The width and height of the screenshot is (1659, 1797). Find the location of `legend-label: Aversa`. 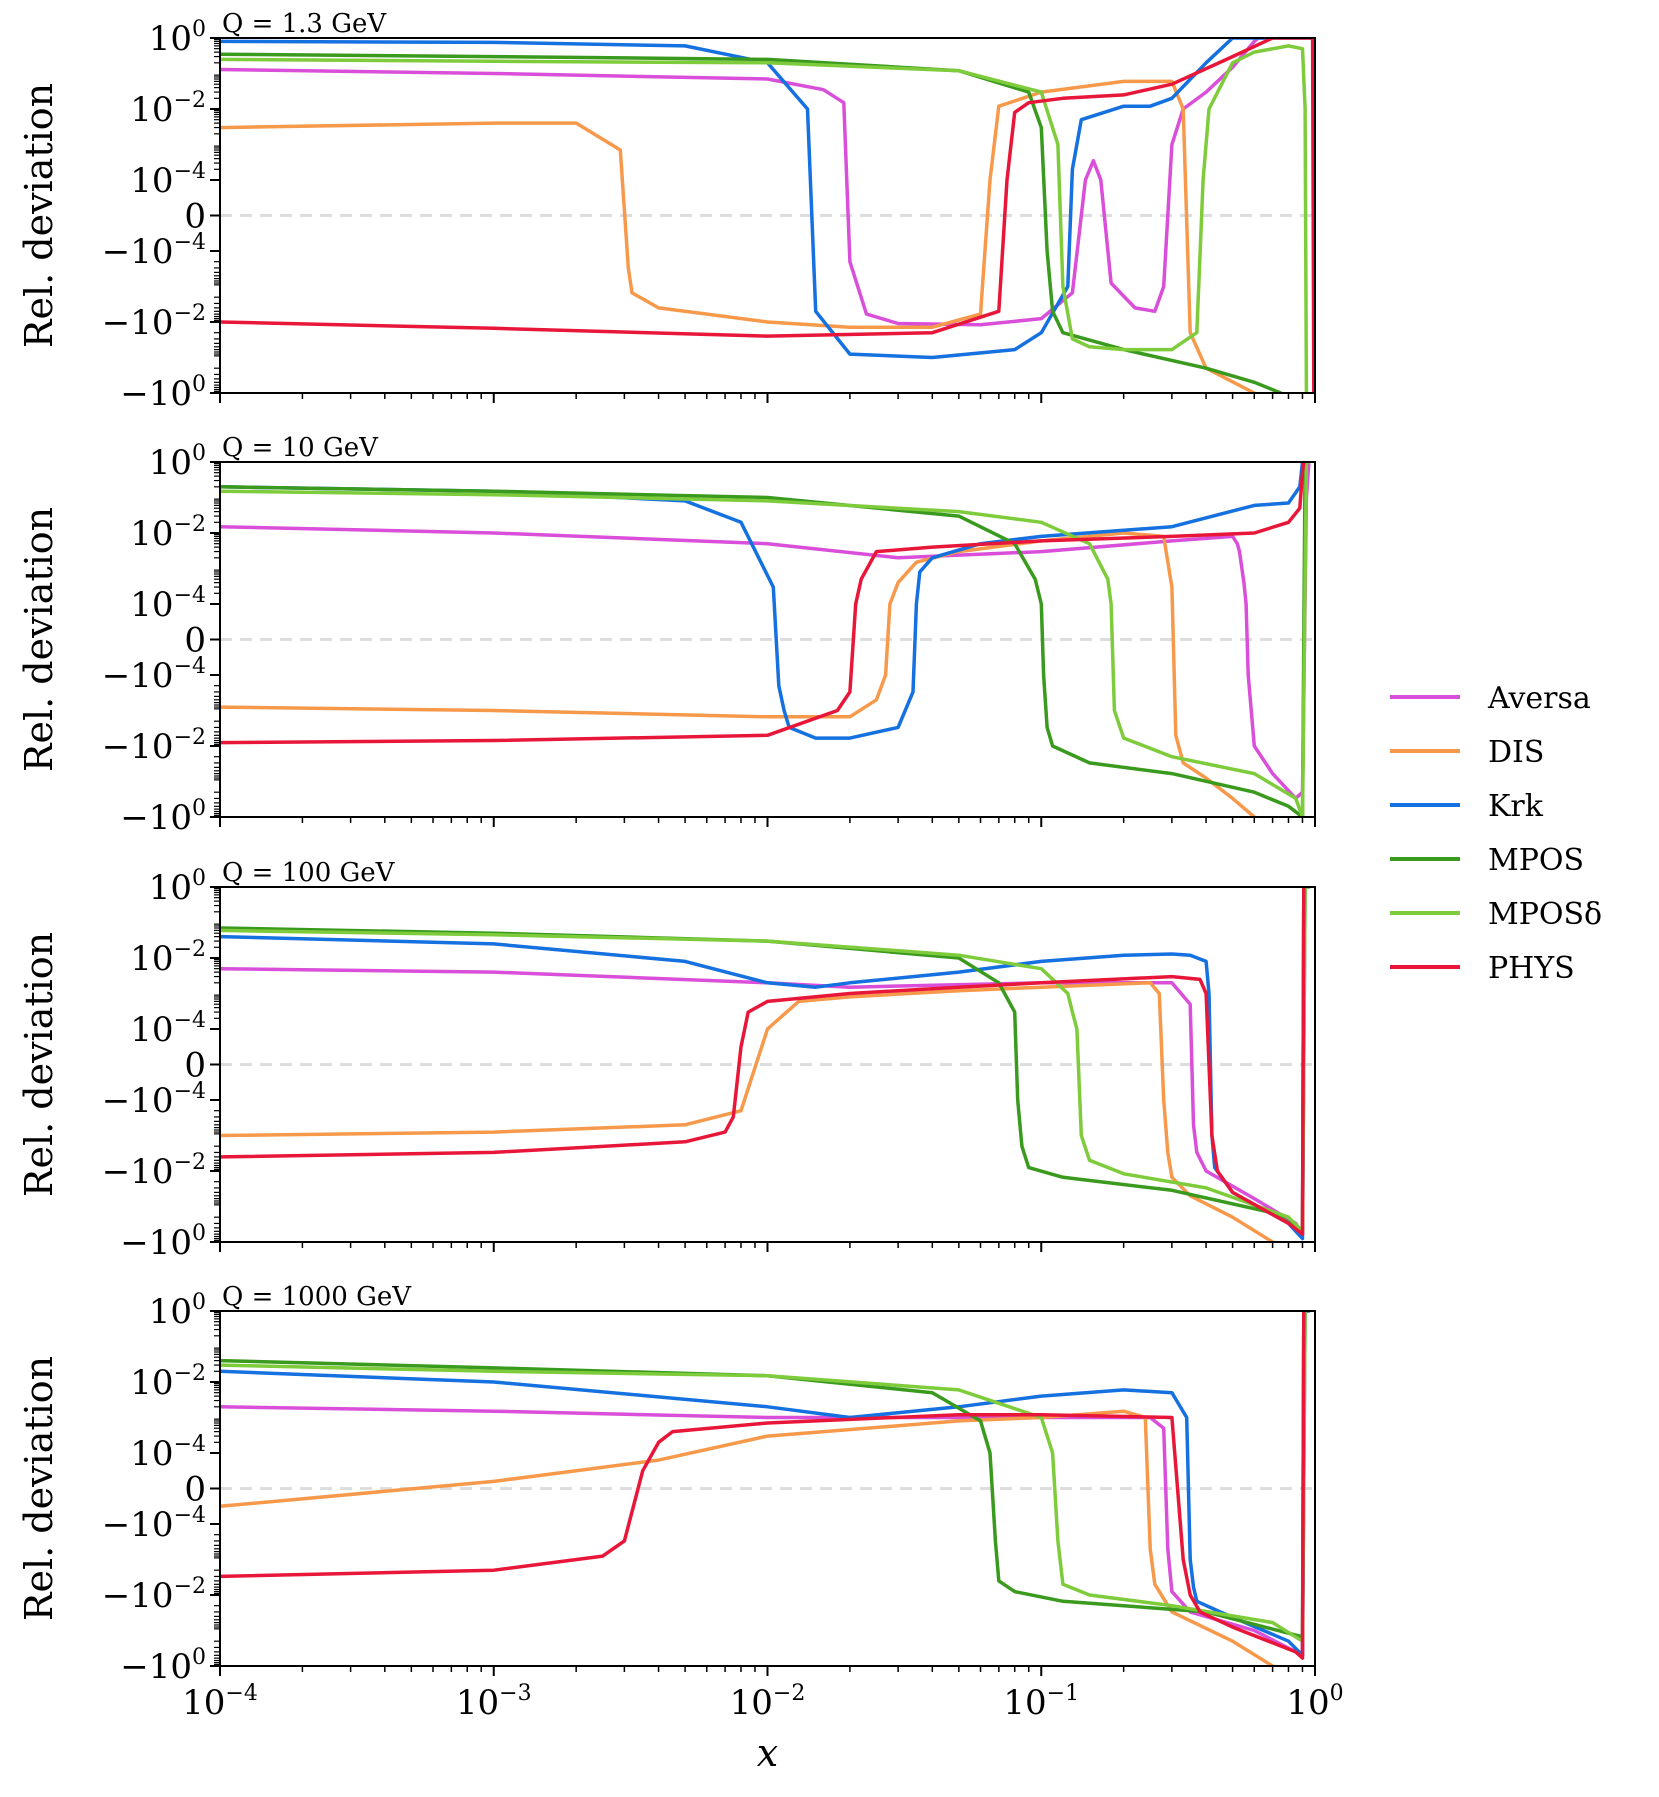

legend-label: Aversa is located at coordinates (1539, 698).